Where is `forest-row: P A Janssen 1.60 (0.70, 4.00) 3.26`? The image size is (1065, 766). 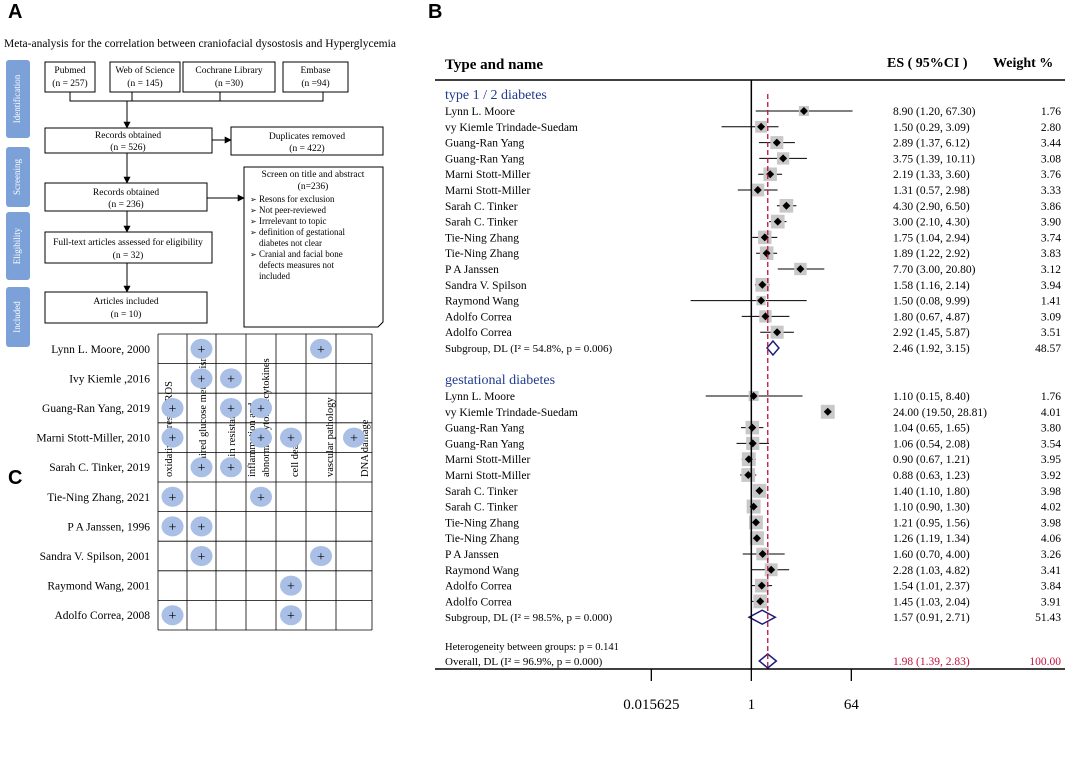
forest-row: P A Janssen 1.60 (0.70, 4.00) 3.26 is located at coordinates (753, 554).